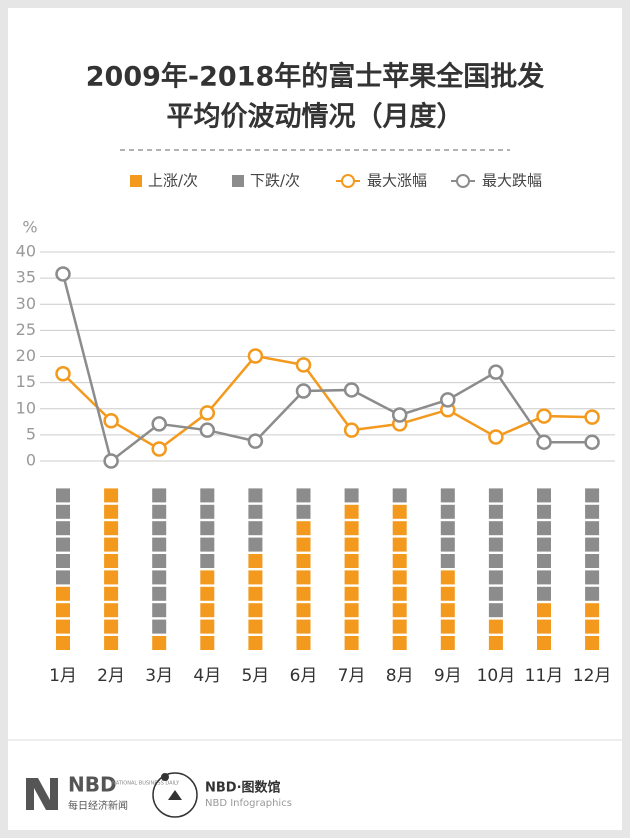 The height and width of the screenshot is (838, 630). What do you see at coordinates (98, 805) in the screenshot?
I see `logo-cn: 每日经济新闻` at bounding box center [98, 805].